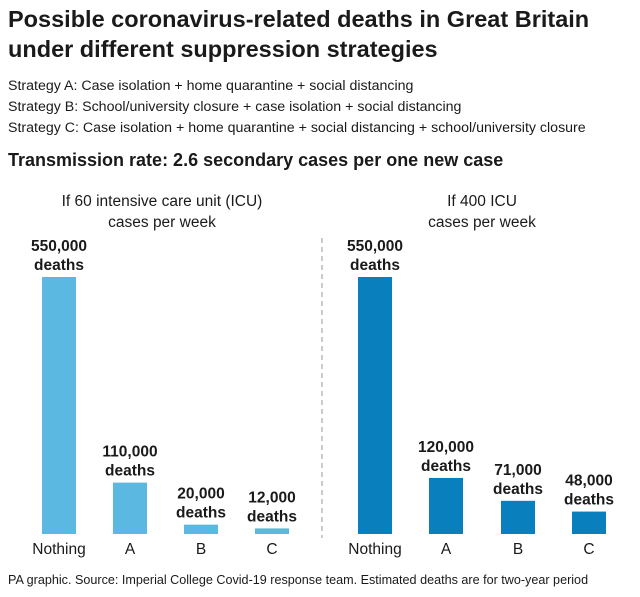 This screenshot has height=597, width=640. Describe the element at coordinates (482, 222) in the screenshot. I see `panel-2-title-line-2: cases per week` at that location.